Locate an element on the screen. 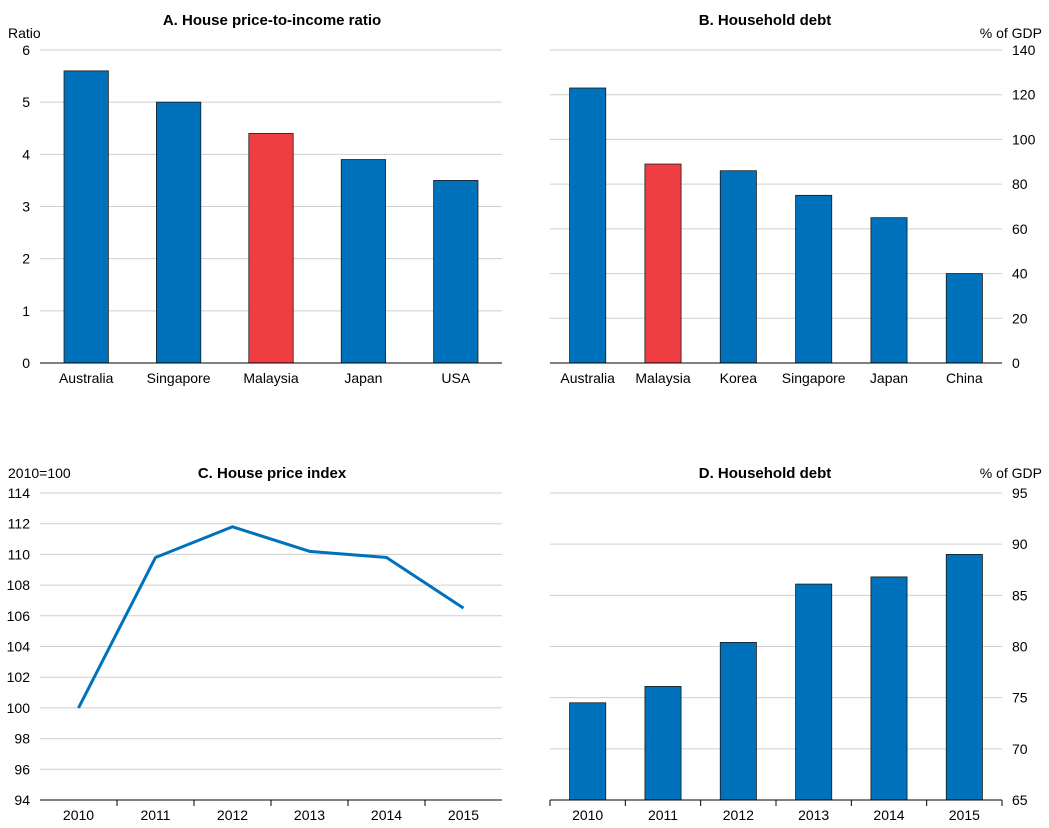  panel-d-ytick-label: 85 is located at coordinates (1020, 595).